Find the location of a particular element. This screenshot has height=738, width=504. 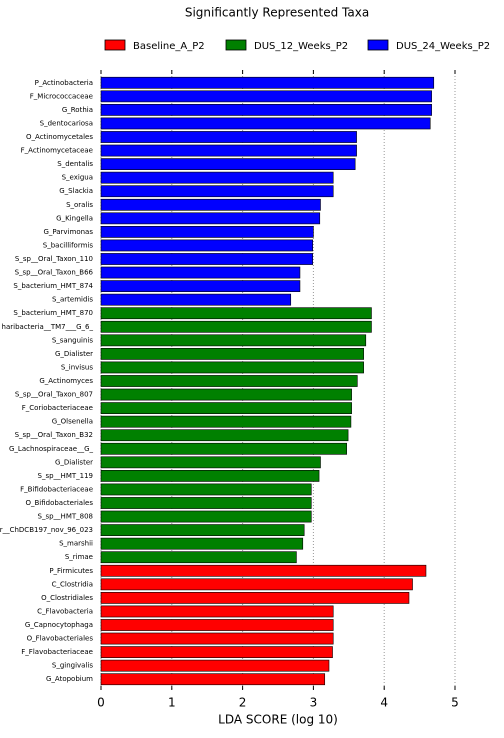

category-label: G_Slackia is located at coordinates (76, 191).